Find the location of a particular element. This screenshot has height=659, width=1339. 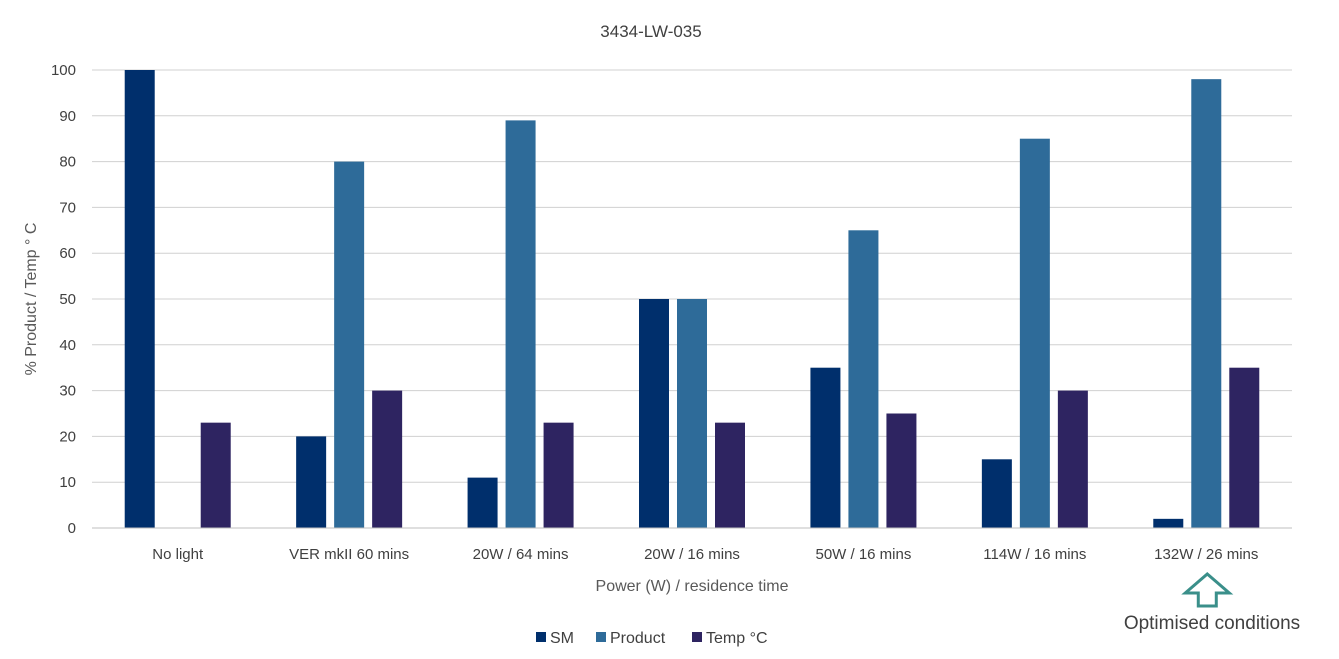

y-tick-label: 30 is located at coordinates (67, 391).